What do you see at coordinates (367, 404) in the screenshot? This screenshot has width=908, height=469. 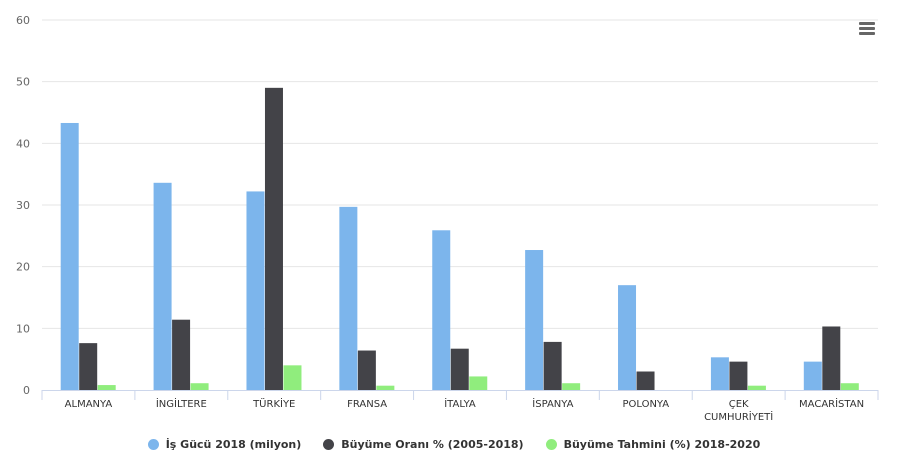 I see `x-tick-label: FRANSA` at bounding box center [367, 404].